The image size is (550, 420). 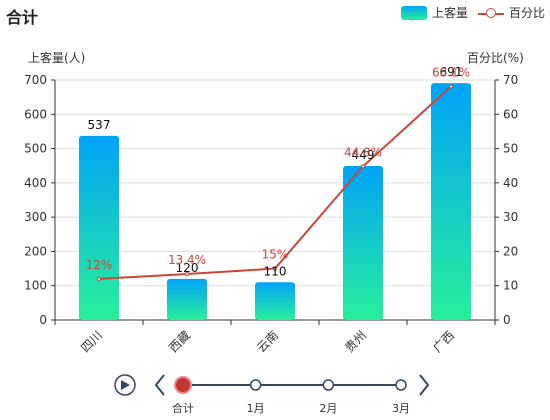 What do you see at coordinates (35, 183) in the screenshot?
I see `y-left-tick-label: 400` at bounding box center [35, 183].